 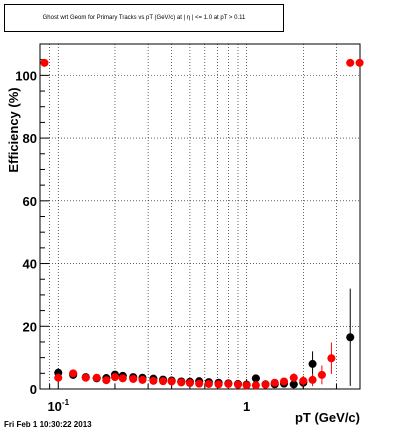 I want to click on x-tick-label: 10-1, so click(x=58, y=406).